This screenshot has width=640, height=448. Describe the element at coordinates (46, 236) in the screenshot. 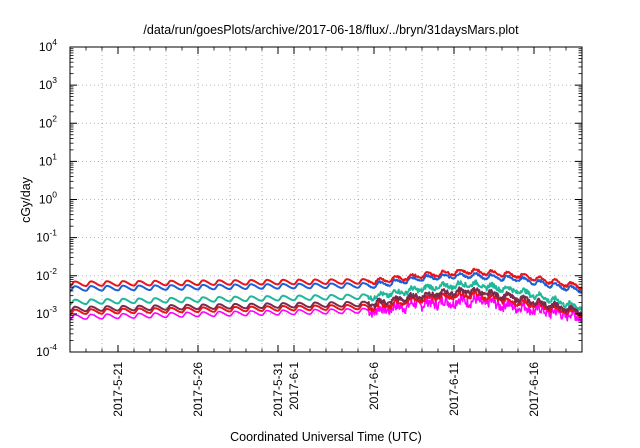

I see `y-tick-label: 10⁻¹` at that location.